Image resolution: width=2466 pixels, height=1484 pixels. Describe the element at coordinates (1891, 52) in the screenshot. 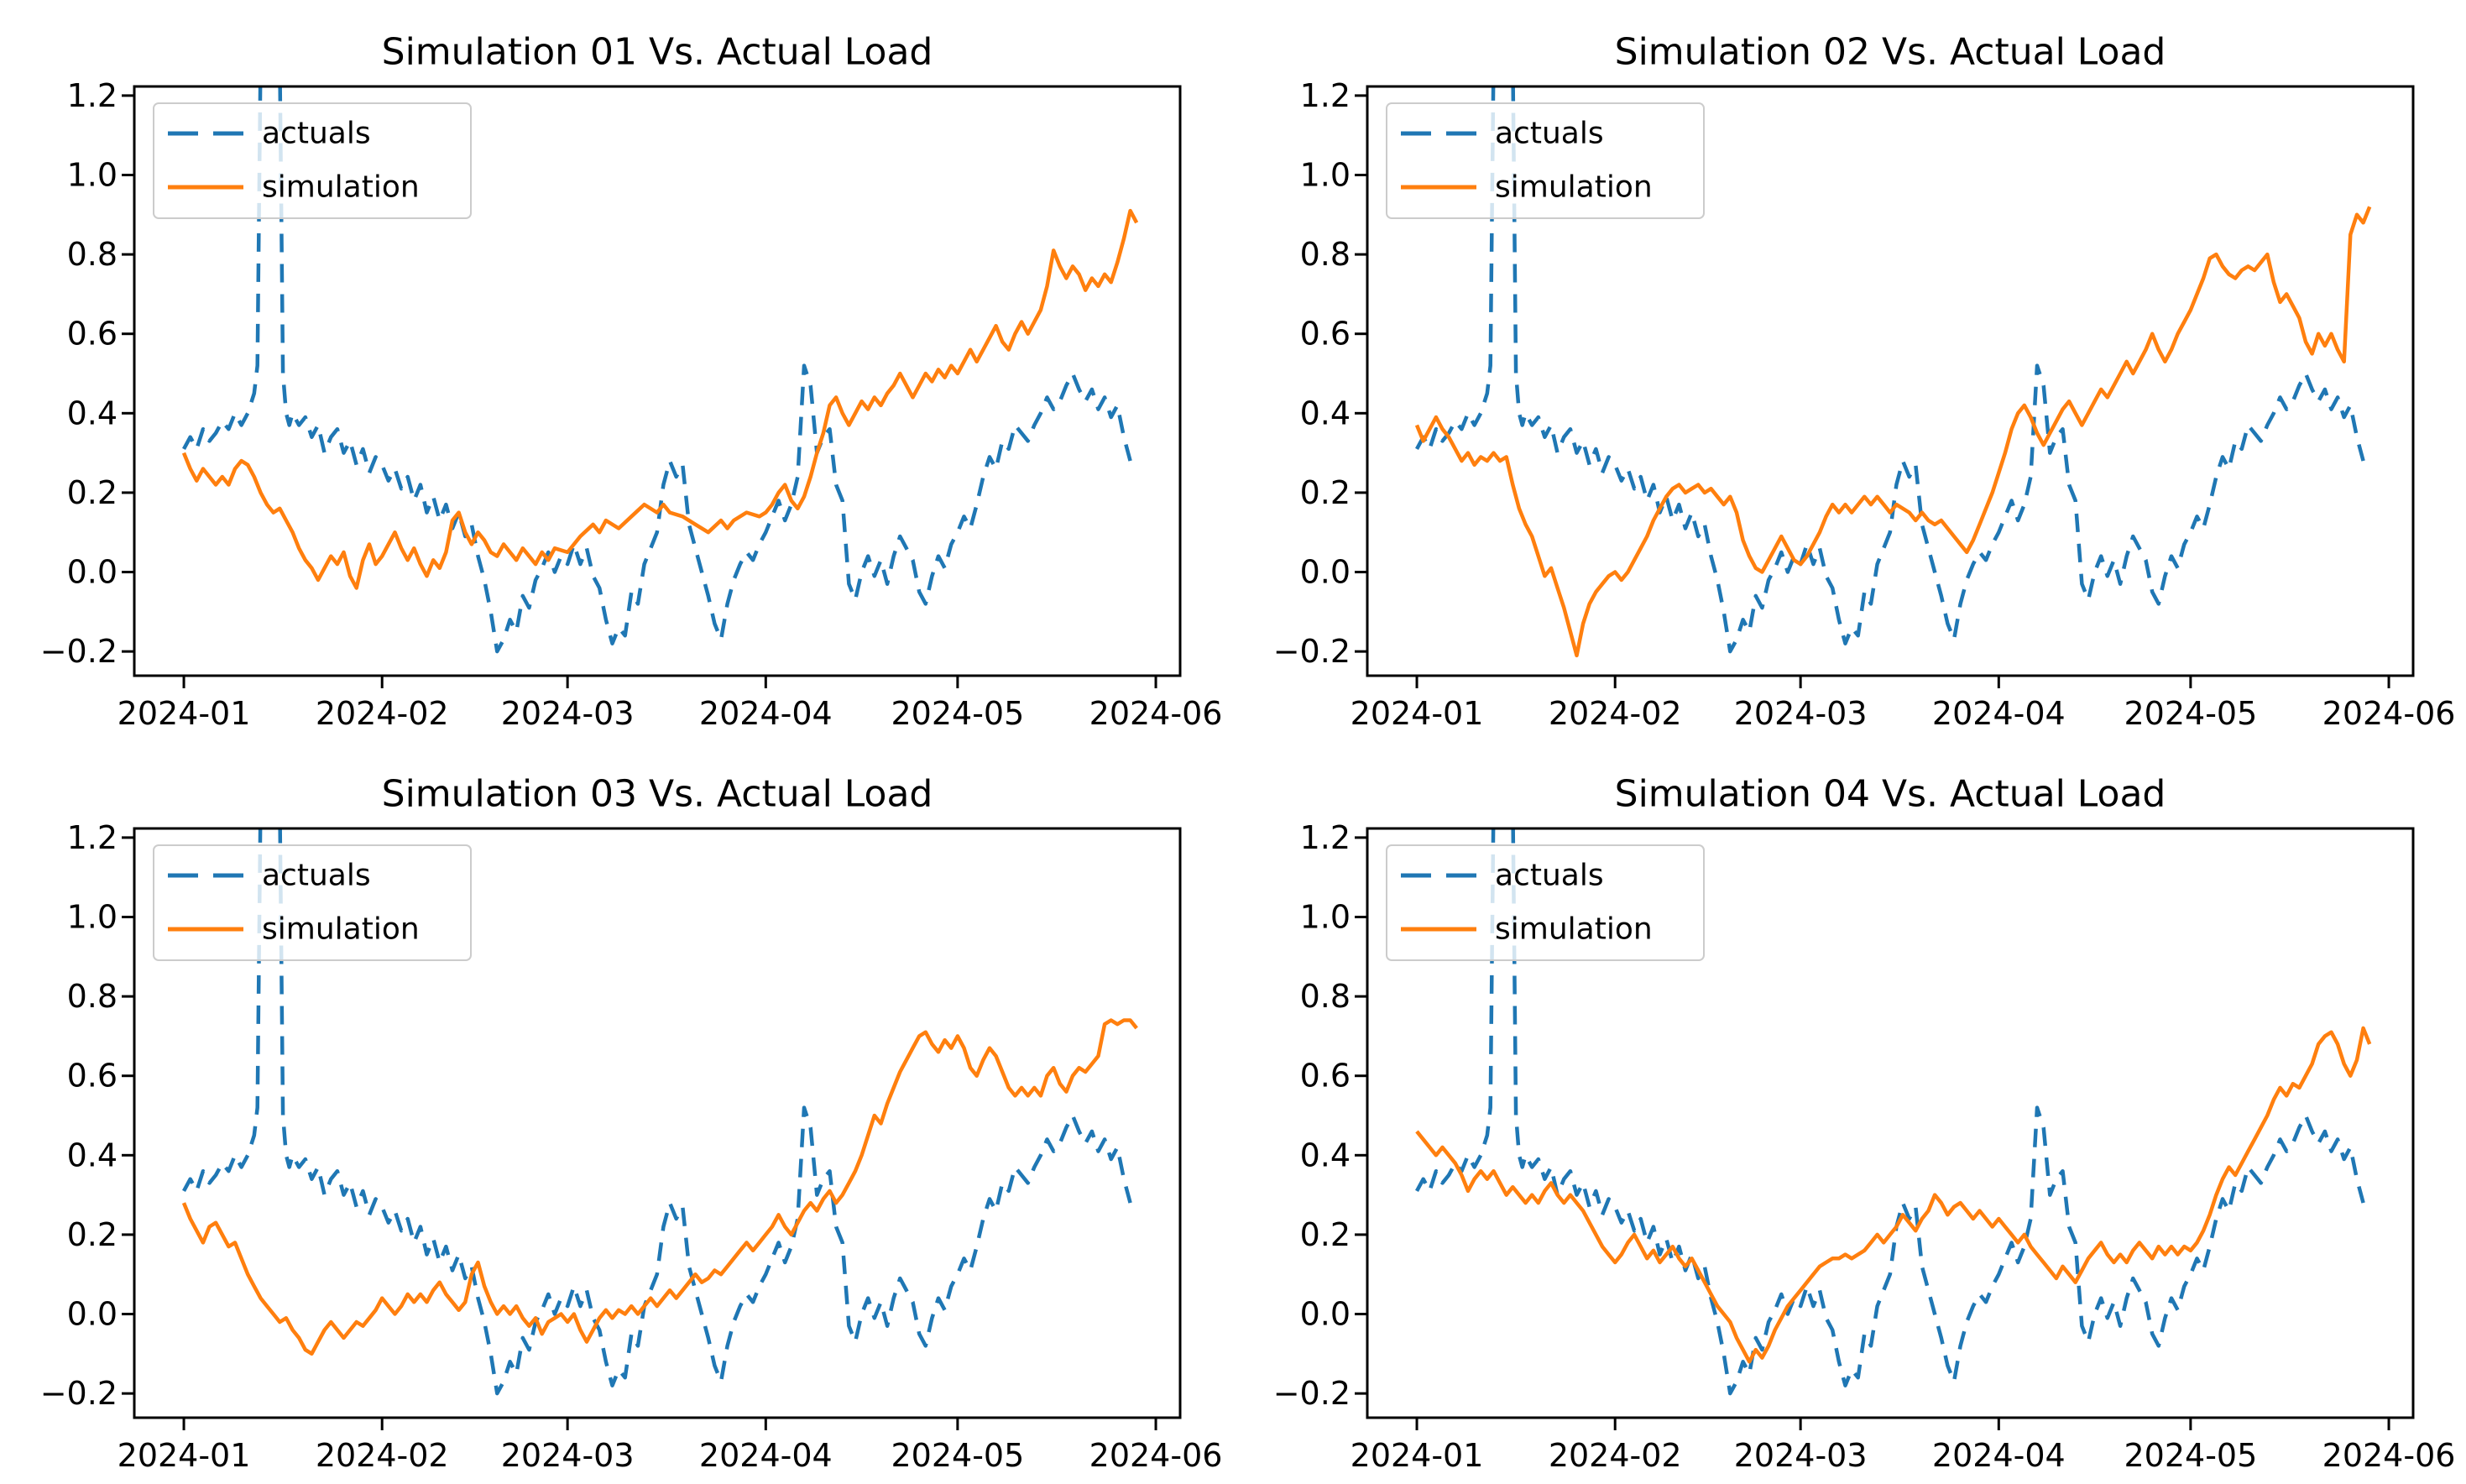

I see `chart-title: Simulation 02 Vs. Actual Load` at that location.